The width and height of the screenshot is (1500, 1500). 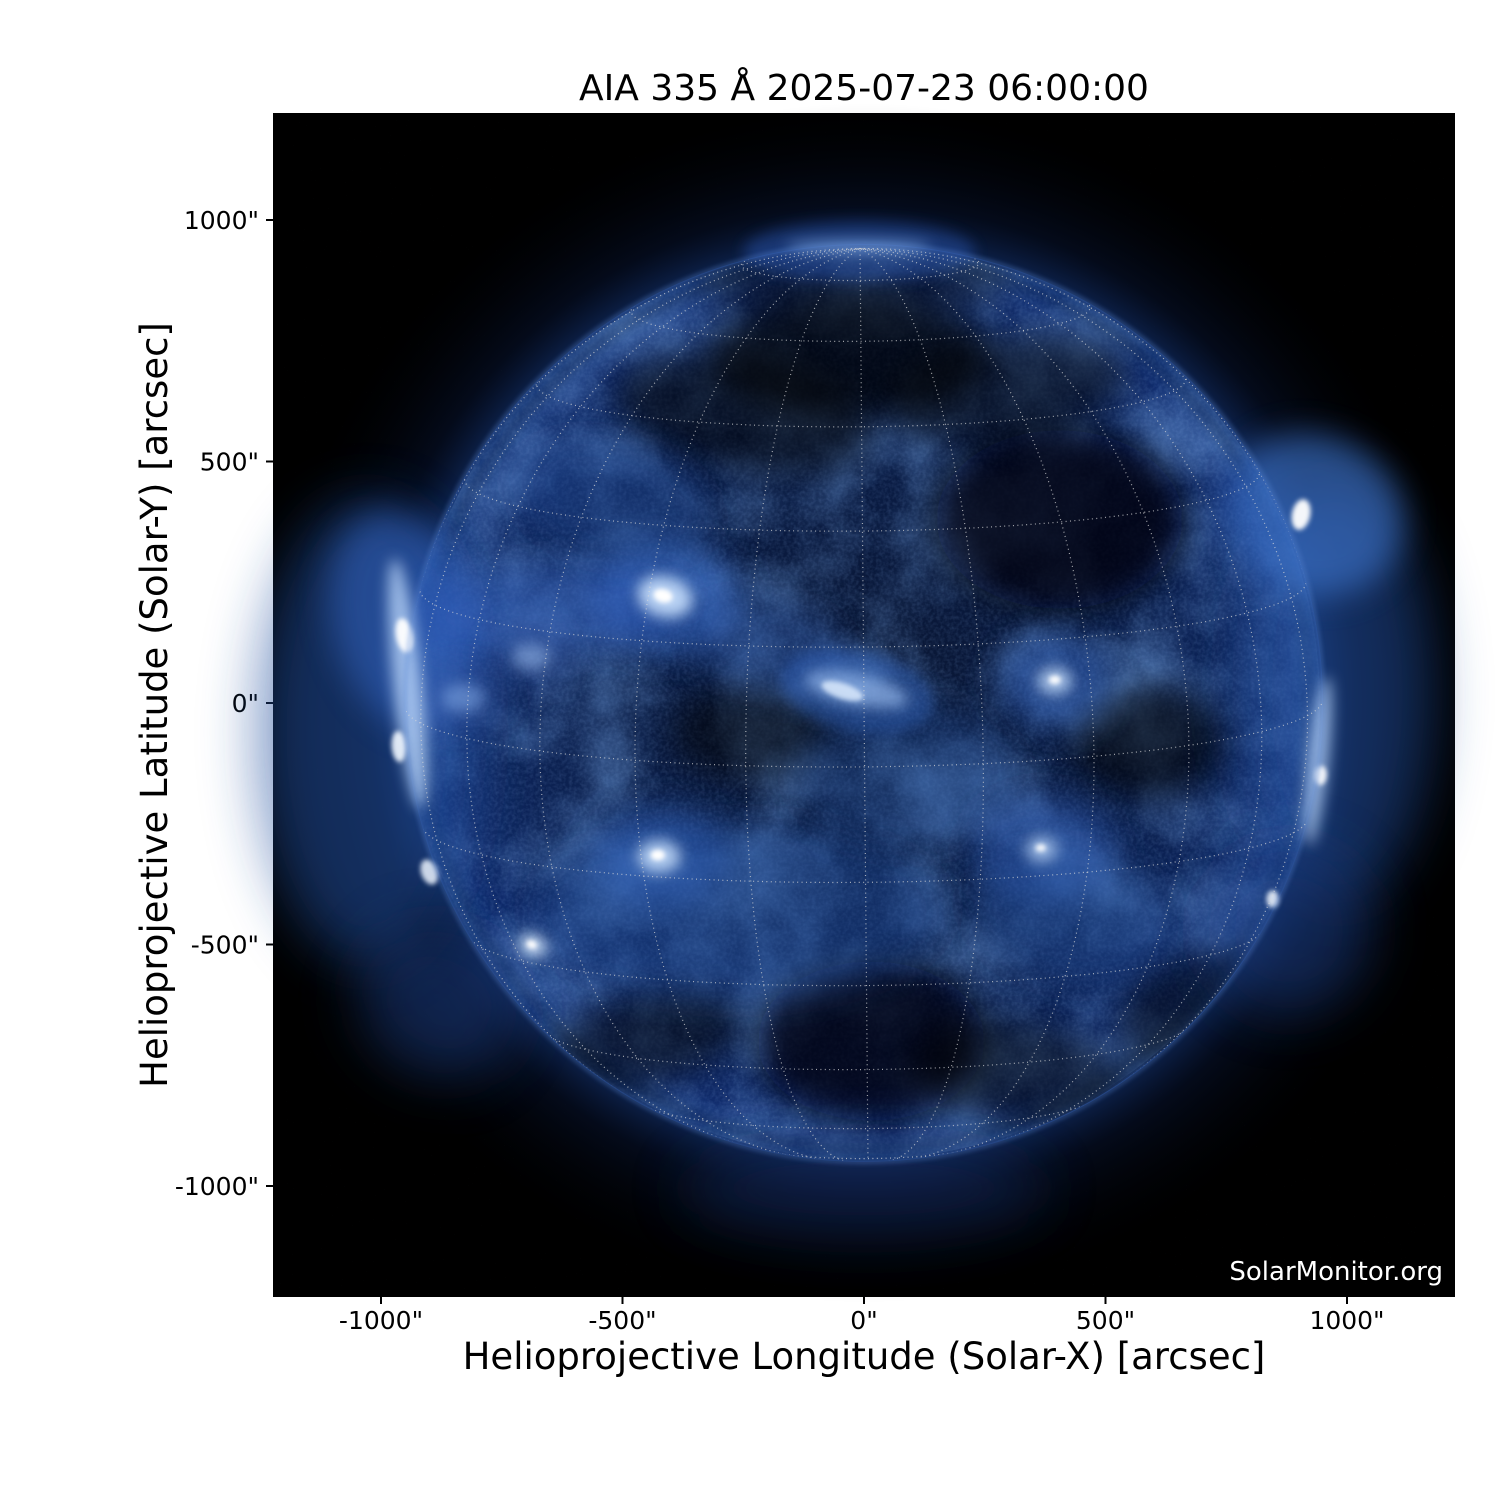 What do you see at coordinates (622, 1320) in the screenshot?
I see `x-tick-label: -500"` at bounding box center [622, 1320].